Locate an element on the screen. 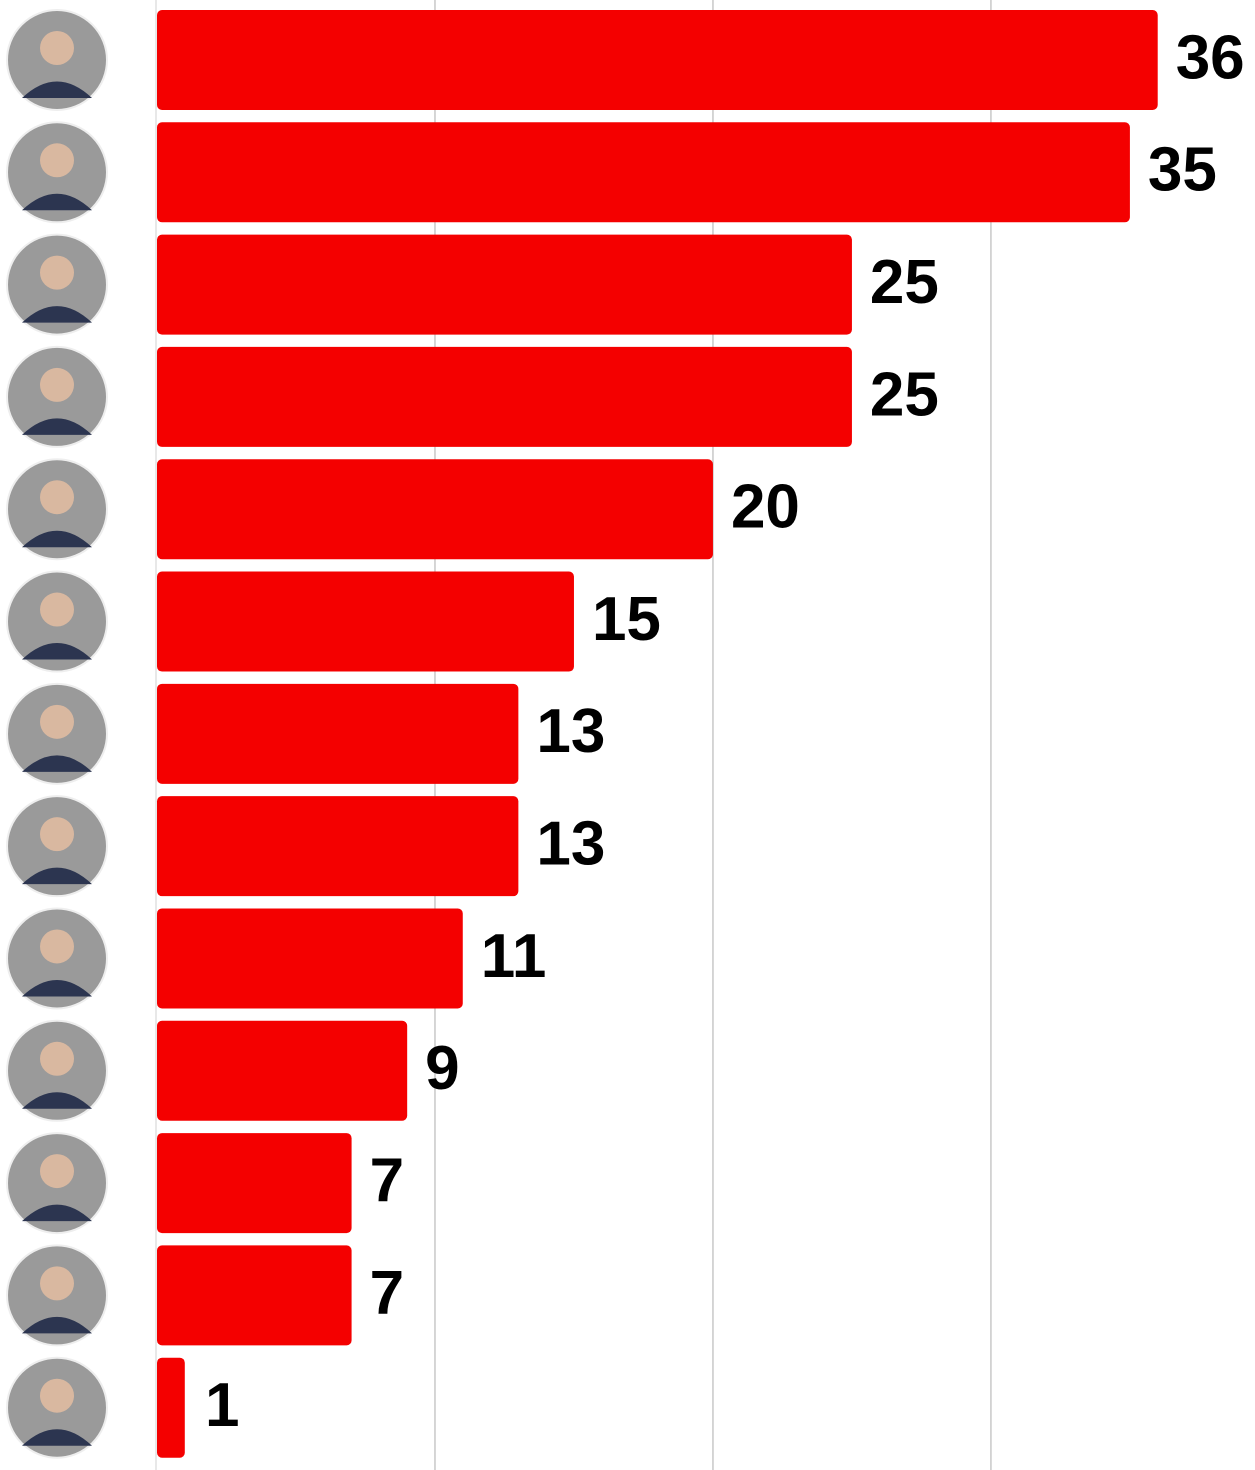  value-label: 36 is located at coordinates (1210, 57).